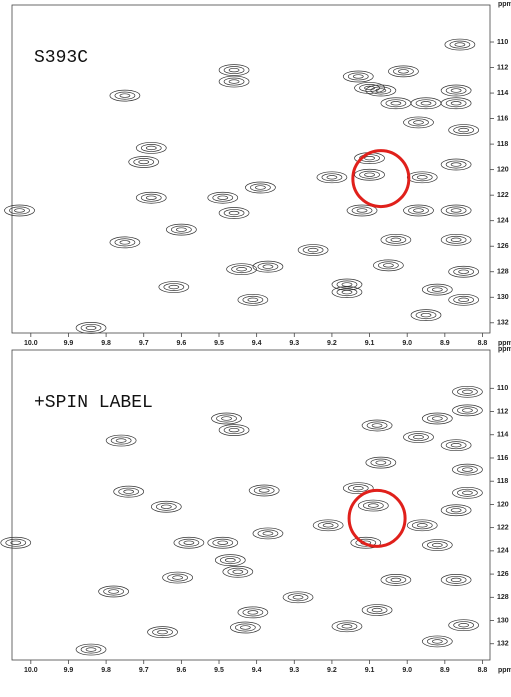  Describe the element at coordinates (502, 144) in the screenshot. I see `y-tick-label: 118` at that location.